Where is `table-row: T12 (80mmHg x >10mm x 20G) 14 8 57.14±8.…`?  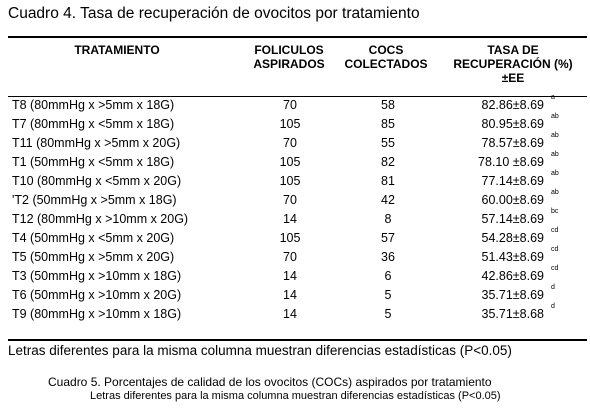
table-row: T12 (80mmHg x >10mm x 20G) 14 8 57.14±8.… is located at coordinates (295, 218).